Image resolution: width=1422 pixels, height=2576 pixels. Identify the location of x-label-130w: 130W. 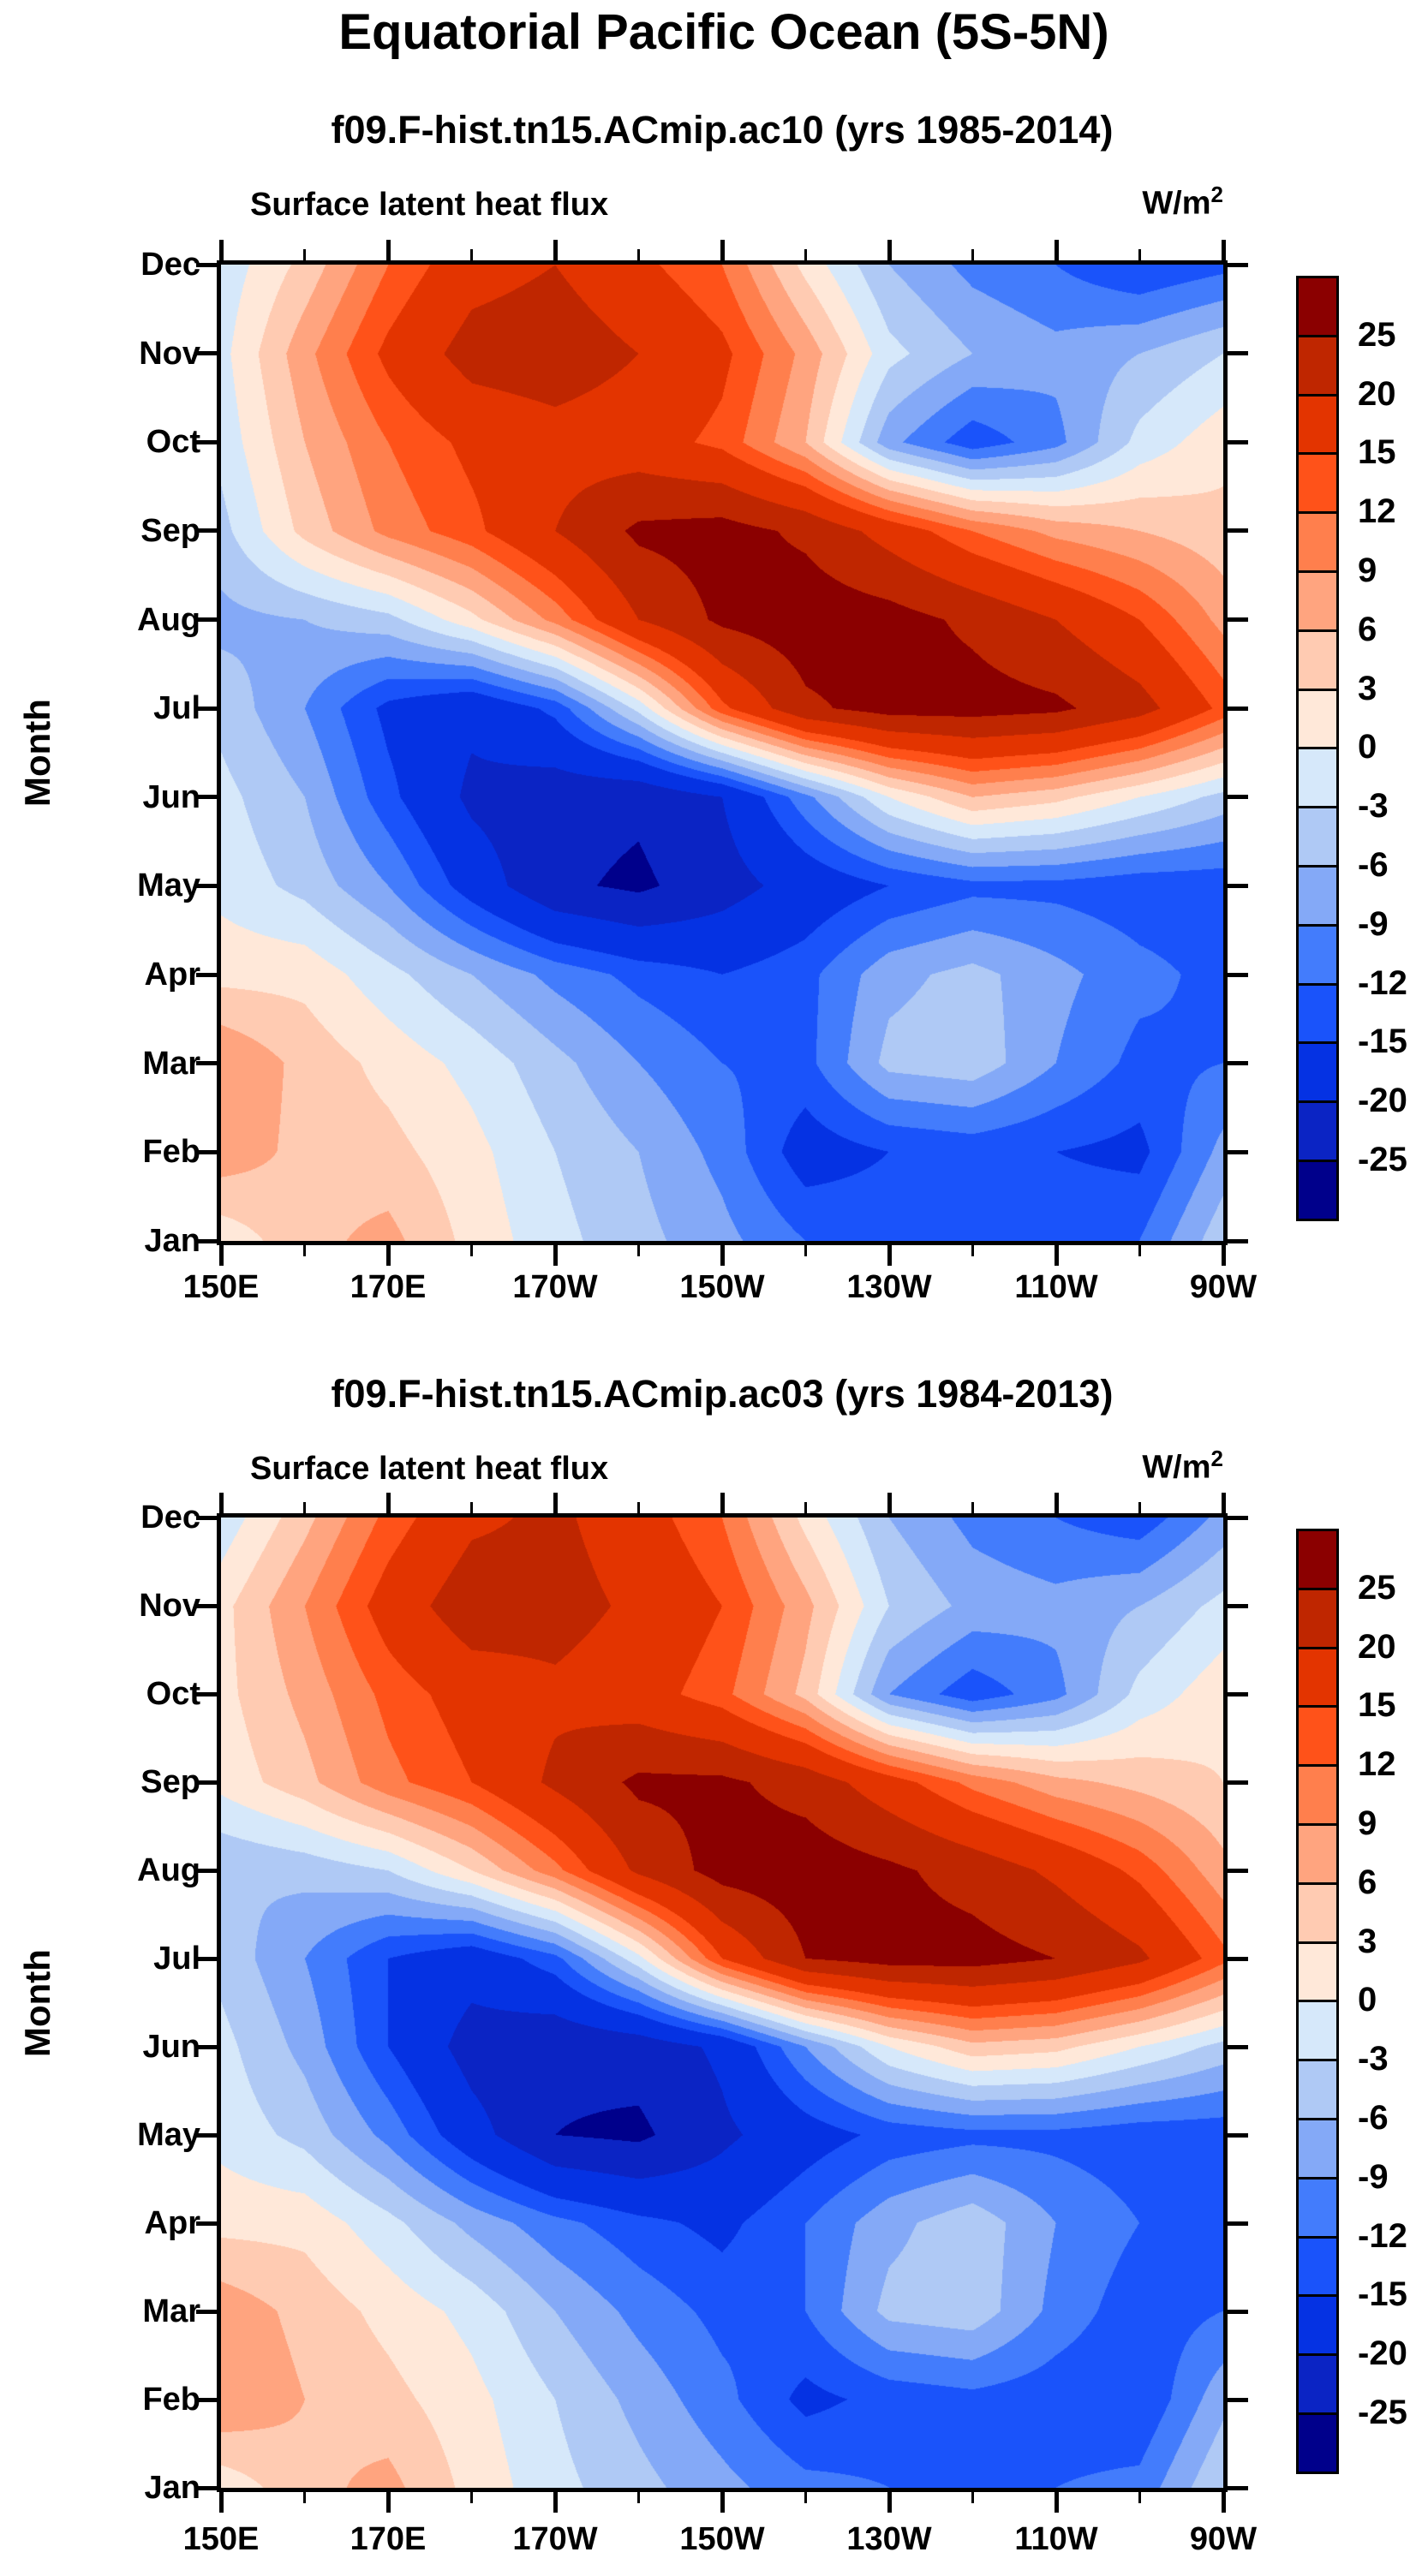
(889, 2539).